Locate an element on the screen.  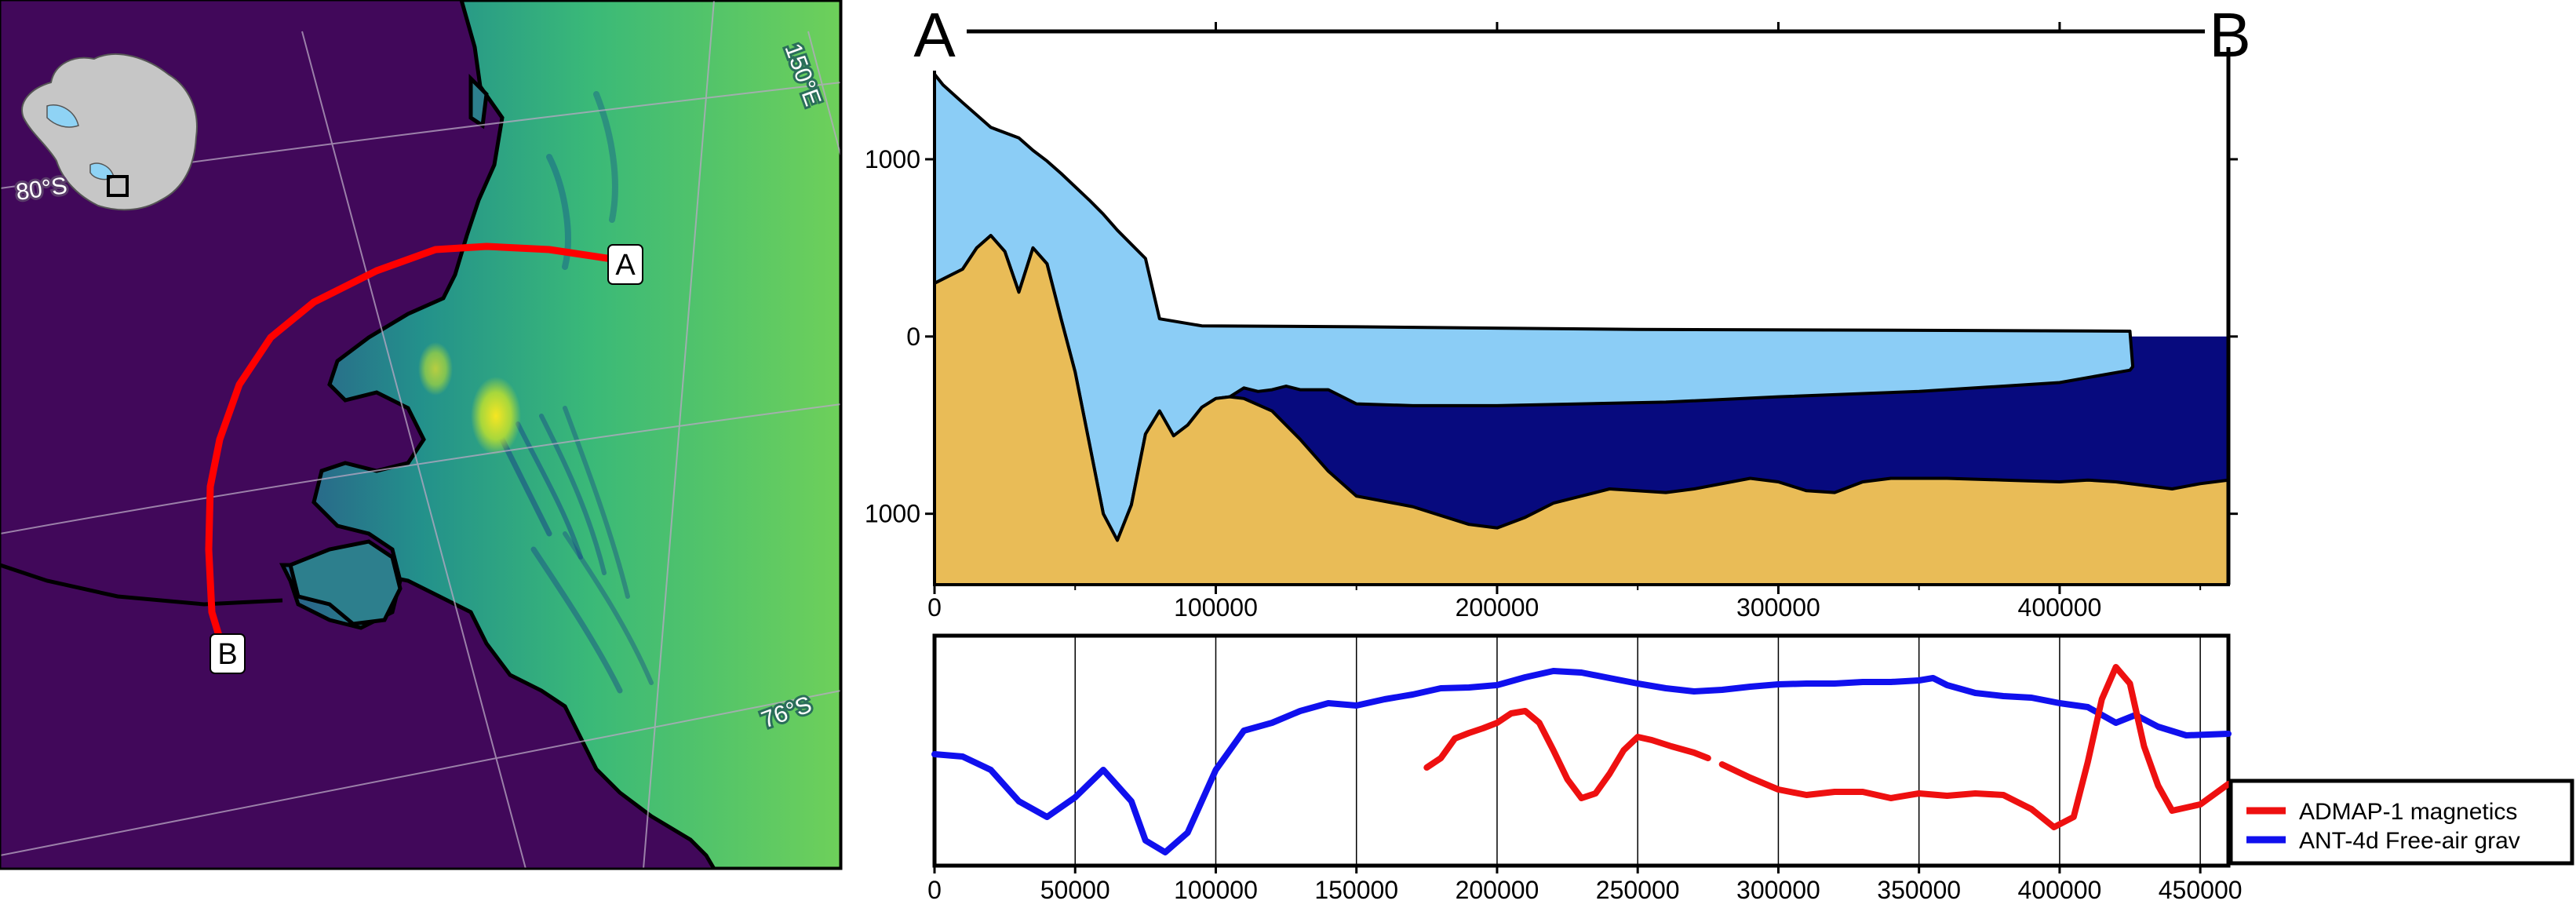
x-tick-label: 450000 is located at coordinates (2201, 890).